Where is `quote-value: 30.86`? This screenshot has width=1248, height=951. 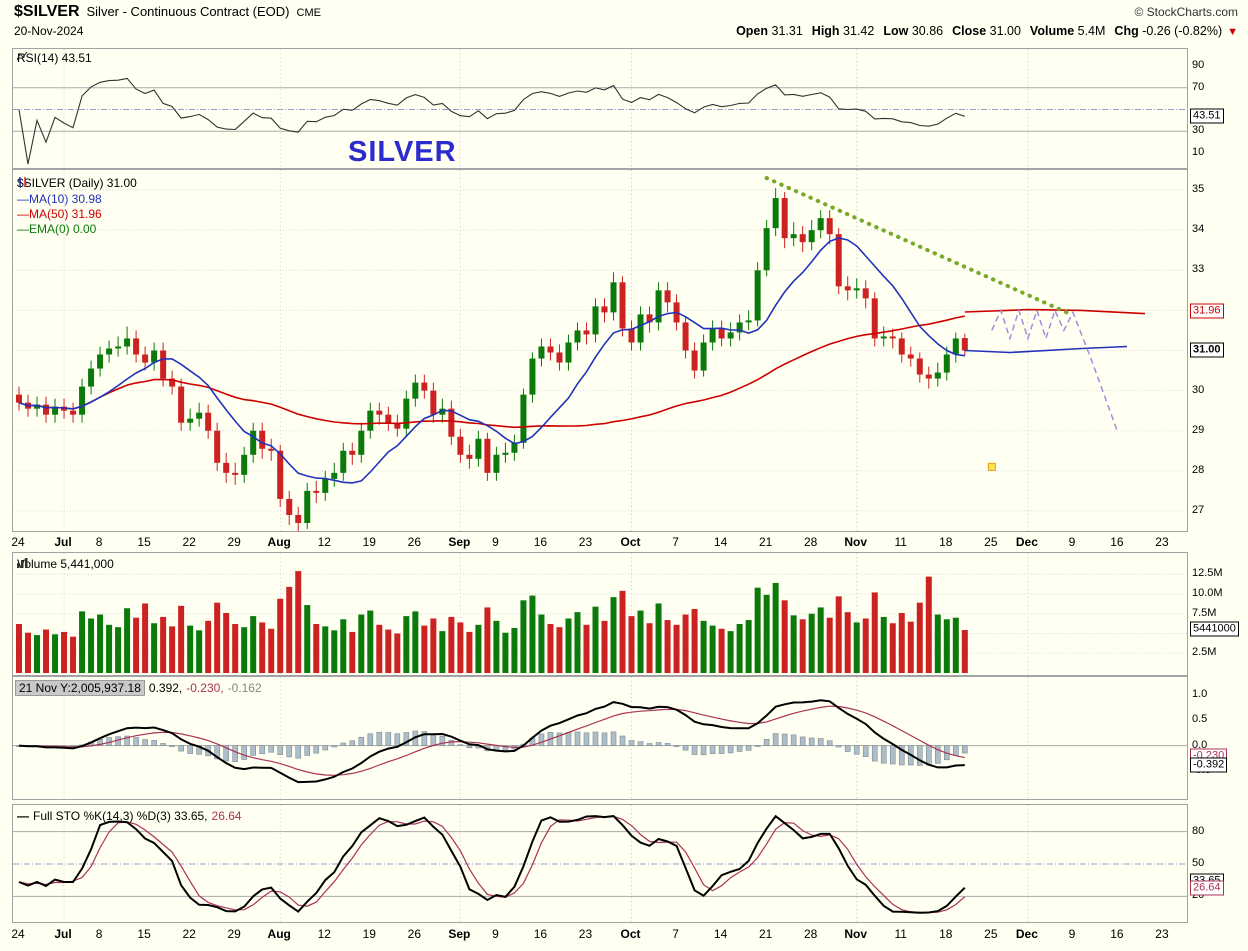
quote-value: 30.86 is located at coordinates (926, 31).